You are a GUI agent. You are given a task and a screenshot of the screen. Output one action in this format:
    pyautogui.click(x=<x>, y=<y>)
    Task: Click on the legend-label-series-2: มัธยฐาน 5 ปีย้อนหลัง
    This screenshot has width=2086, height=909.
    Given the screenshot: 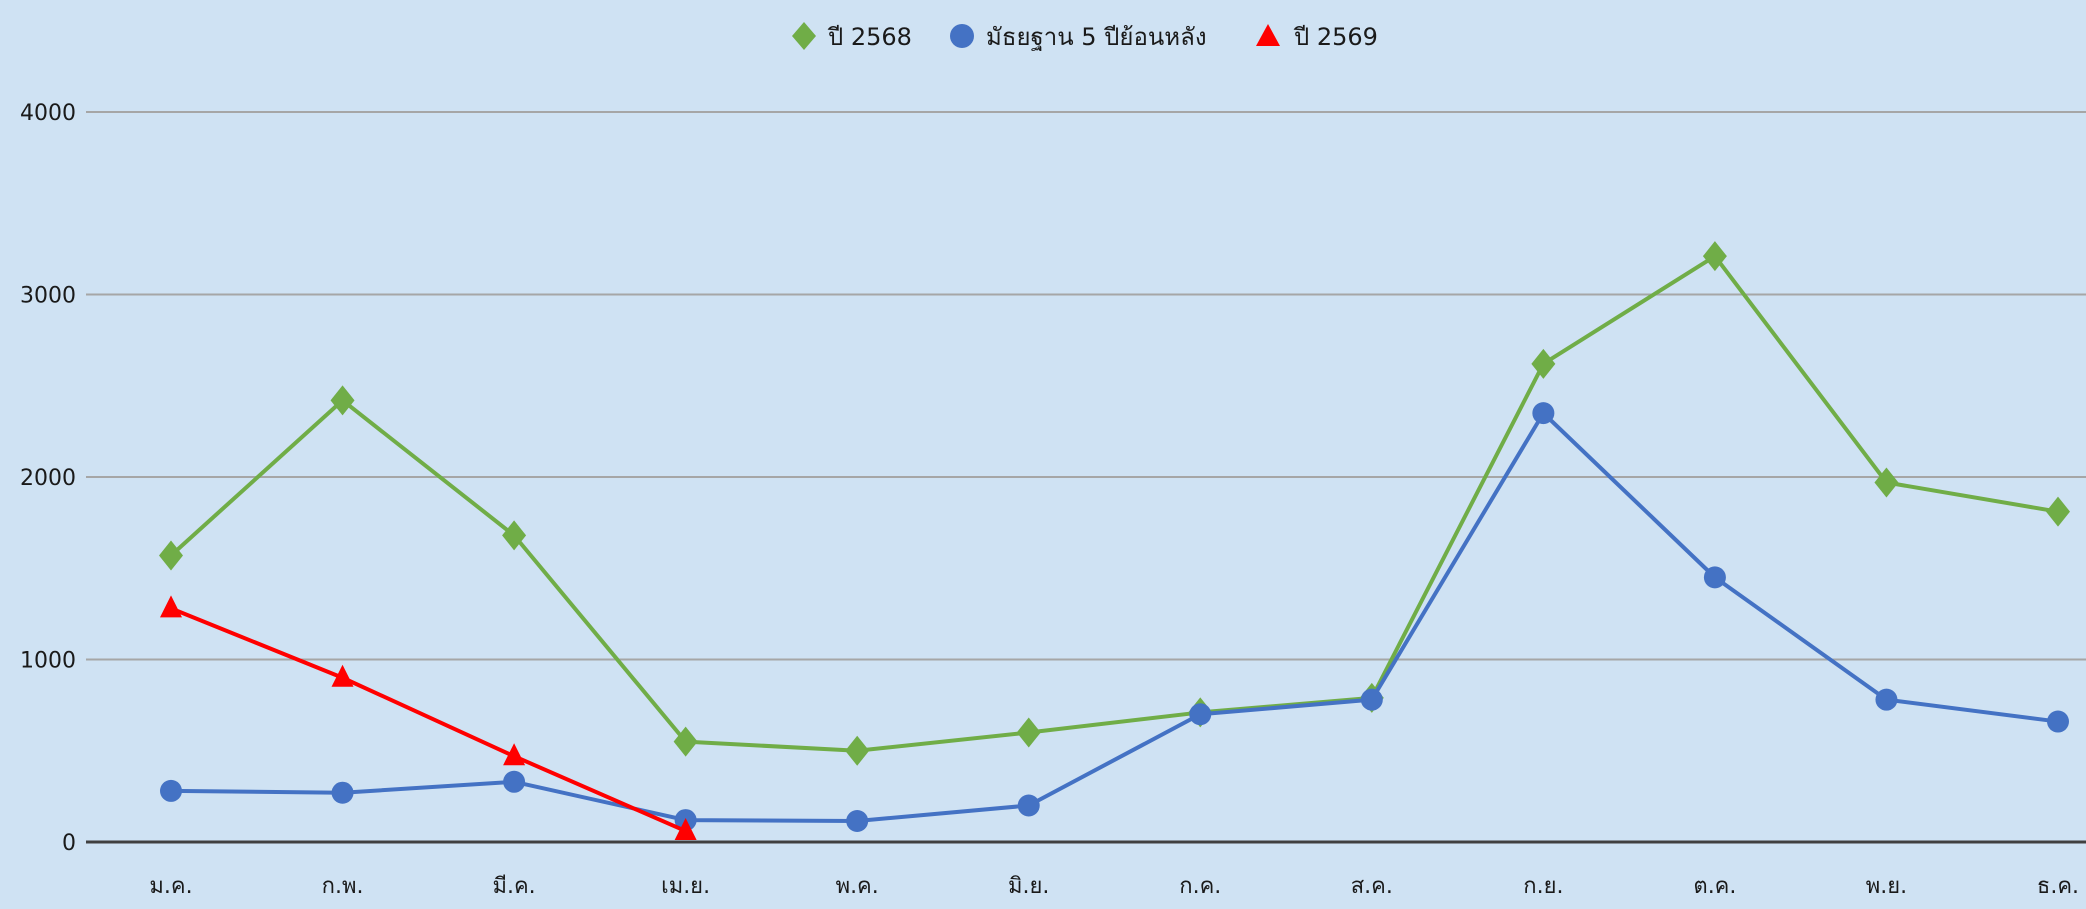 What is the action you would take?
    pyautogui.click(x=1096, y=37)
    